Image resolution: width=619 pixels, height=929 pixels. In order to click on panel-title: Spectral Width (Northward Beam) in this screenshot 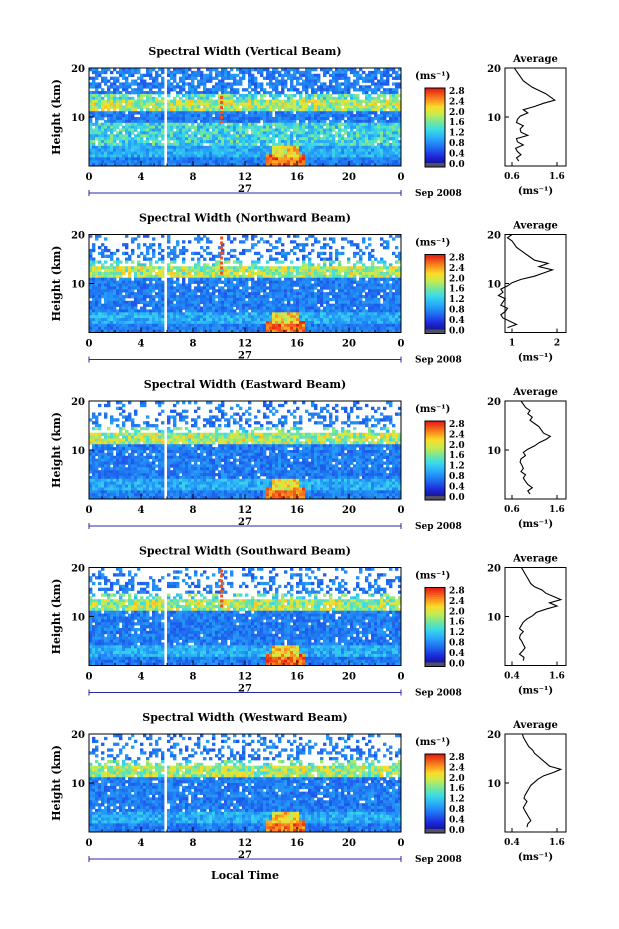, I will do `click(245, 218)`.